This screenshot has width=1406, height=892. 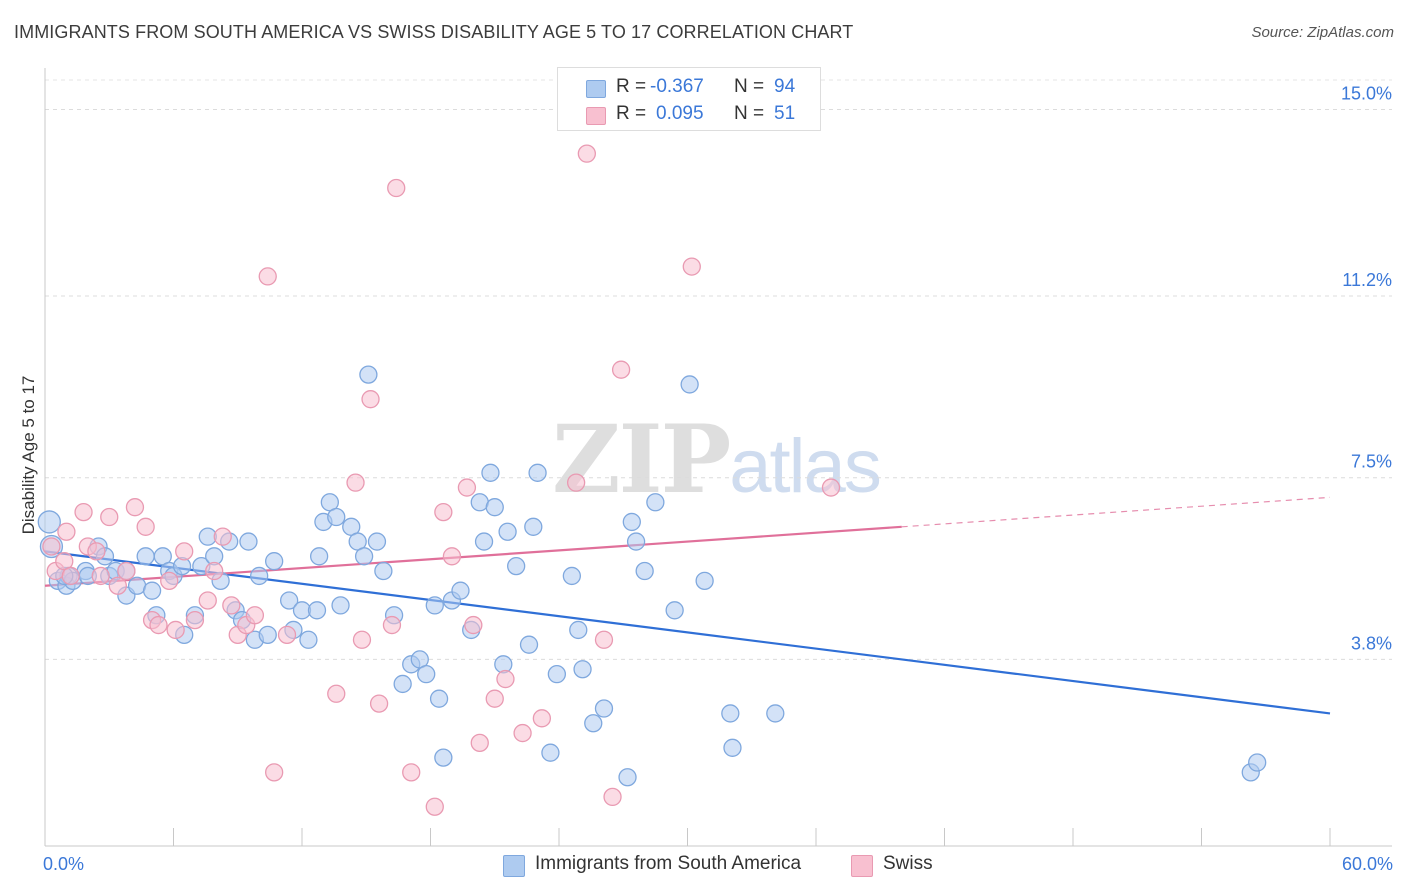 I want to click on legend-n-value: 94, so click(x=785, y=86).